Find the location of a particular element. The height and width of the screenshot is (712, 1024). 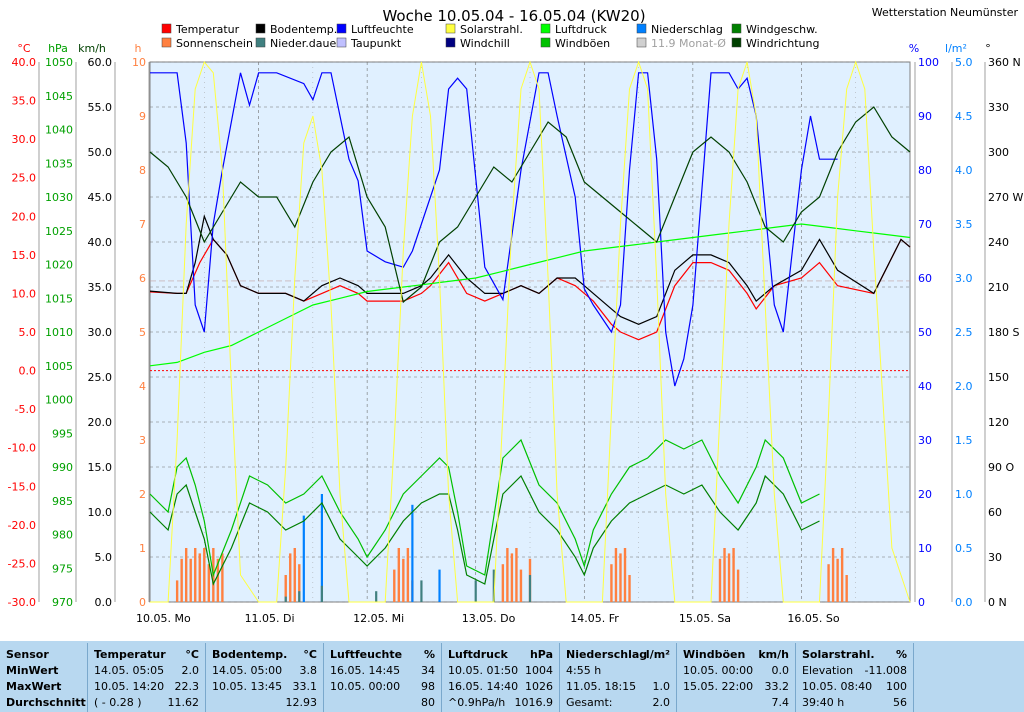

table-cell-label: ( - 0.28 ) is located at coordinates (118, 702).